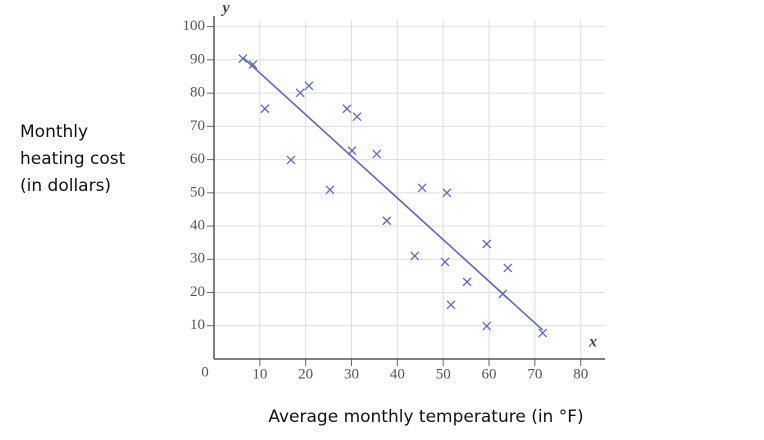  I want to click on y-tick-label: 50, so click(197, 192).